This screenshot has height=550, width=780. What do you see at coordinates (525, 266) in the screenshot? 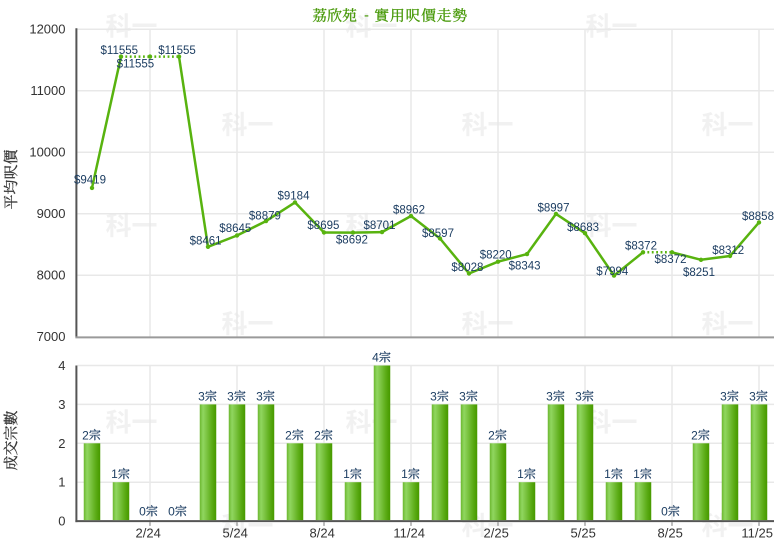
I see `svg-text: $8343` at bounding box center [525, 266].